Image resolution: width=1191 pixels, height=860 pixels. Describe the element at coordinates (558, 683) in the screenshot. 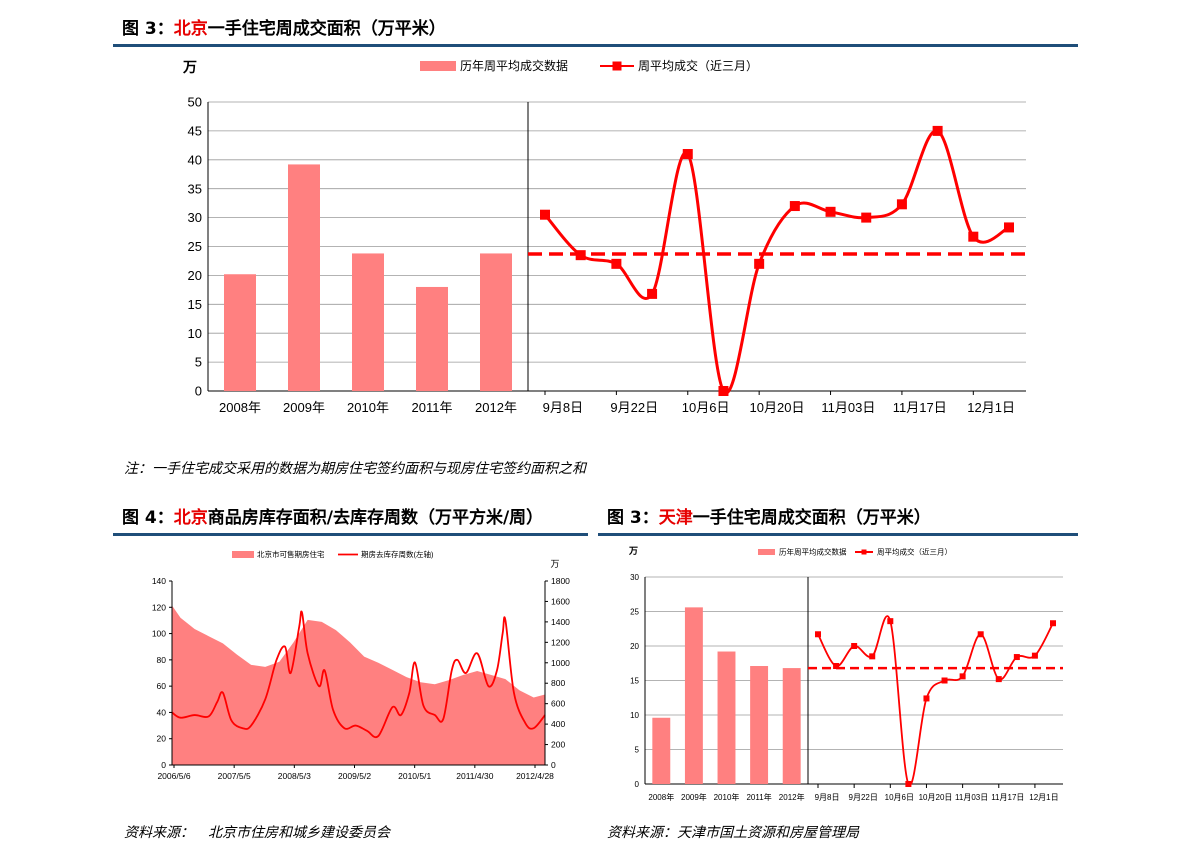

I see `right-y-tick-label: 800` at that location.